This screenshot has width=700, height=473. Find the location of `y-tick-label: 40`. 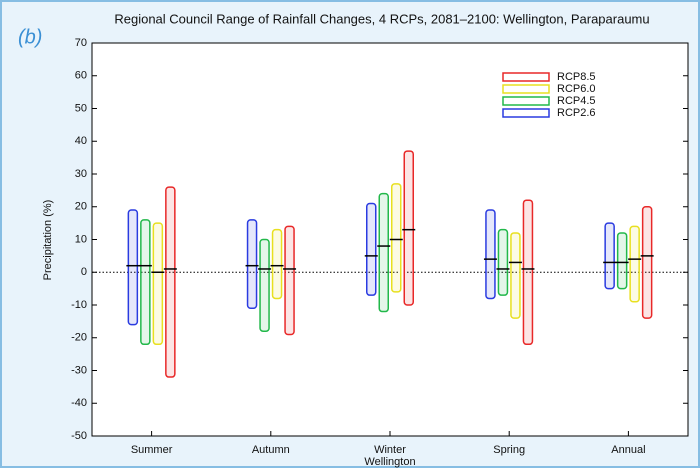

y-tick-label: 40 is located at coordinates (81, 141).